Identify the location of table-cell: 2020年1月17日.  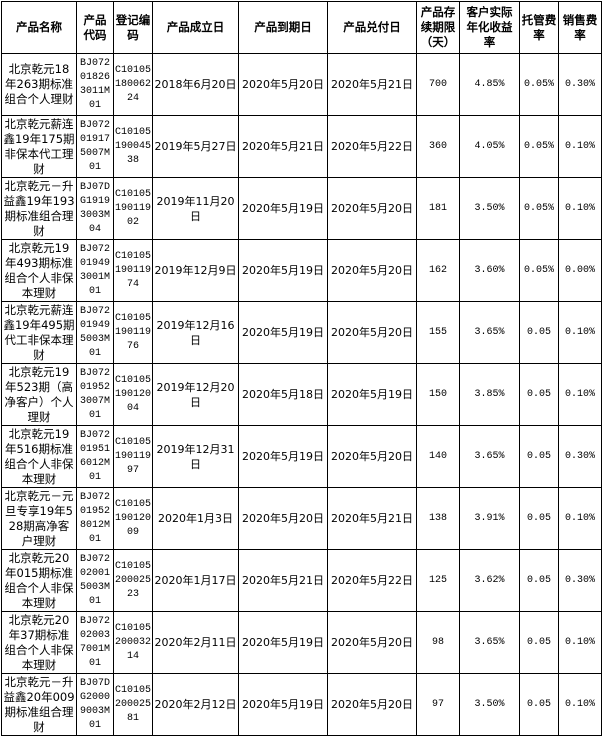
(195, 580).